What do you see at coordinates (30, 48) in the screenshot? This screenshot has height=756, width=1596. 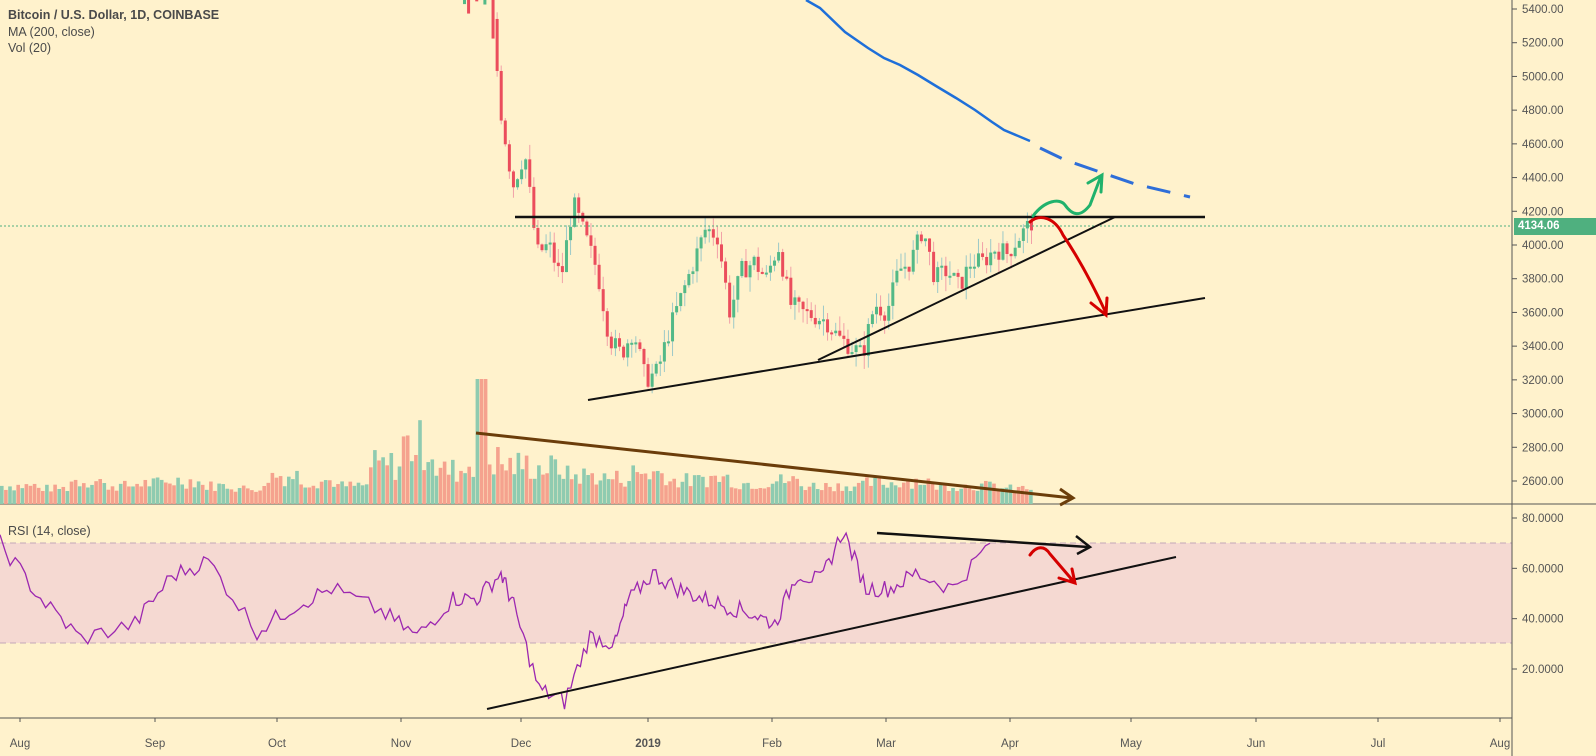 I see `volume-indicator-label: Vol (20)` at bounding box center [30, 48].